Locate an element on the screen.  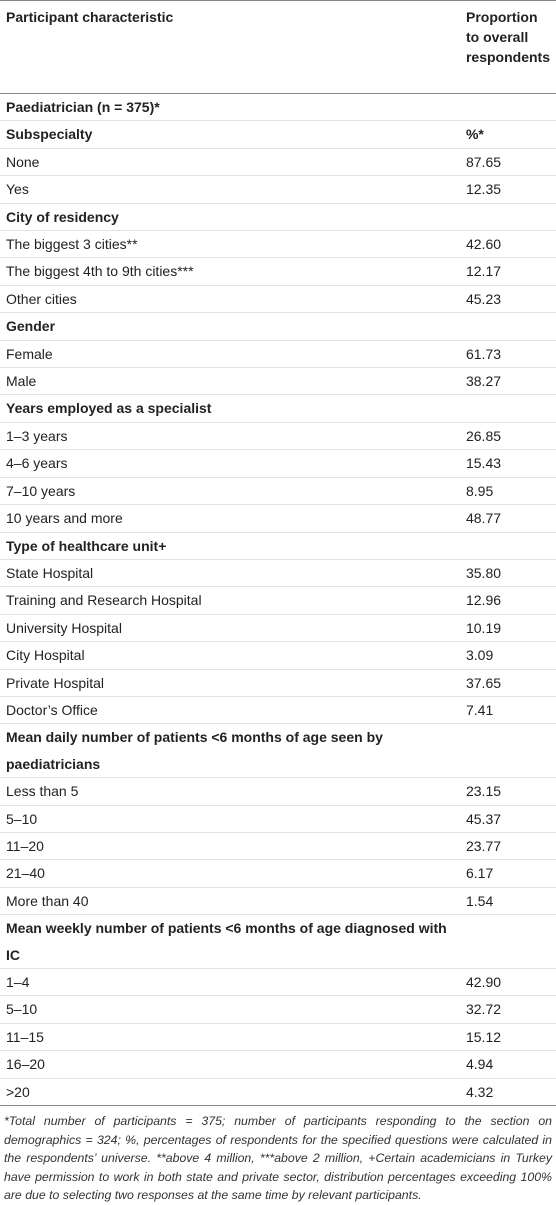
row-label: Female is located at coordinates (230, 354).